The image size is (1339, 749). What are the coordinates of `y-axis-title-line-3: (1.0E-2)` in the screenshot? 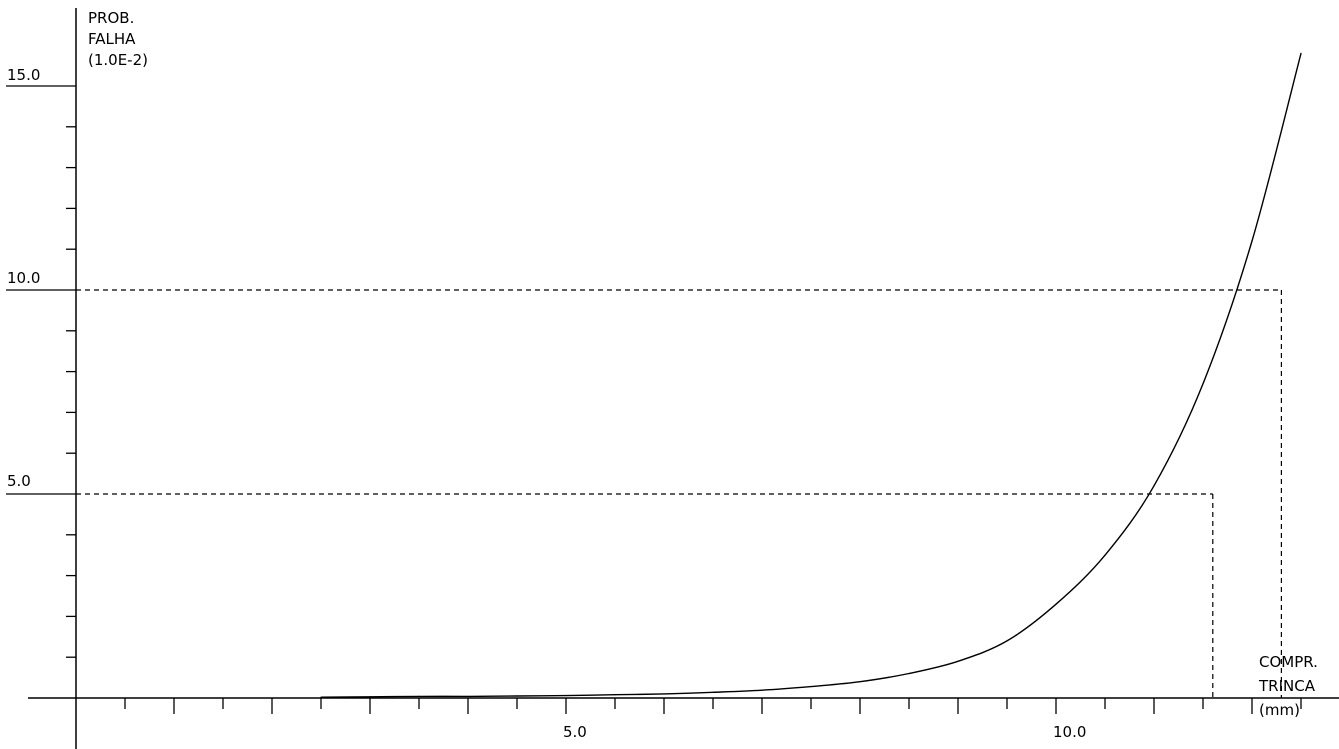 It's located at (118, 60).